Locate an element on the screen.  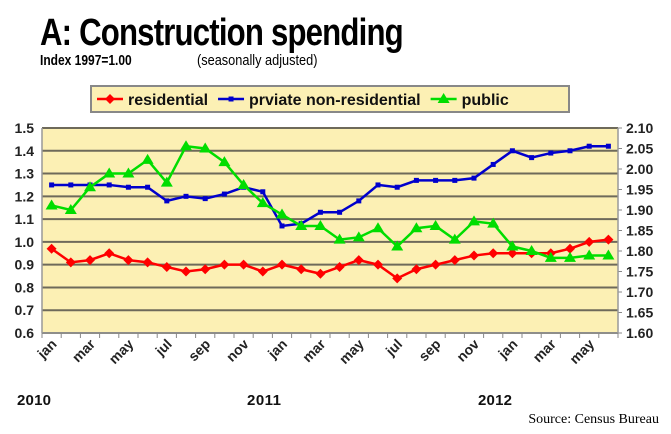
y-tick-label-left: 1.3 is located at coordinates (25, 174).